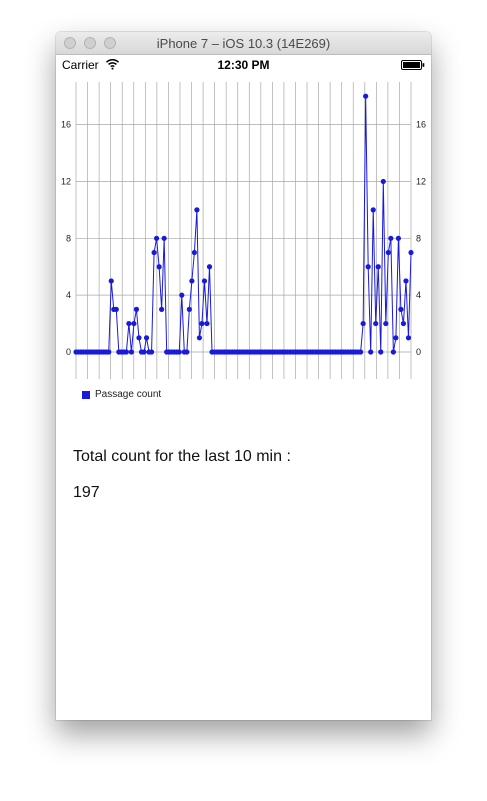  Describe the element at coordinates (421, 181) in the screenshot. I see `y-tick-label-right: 12` at that location.